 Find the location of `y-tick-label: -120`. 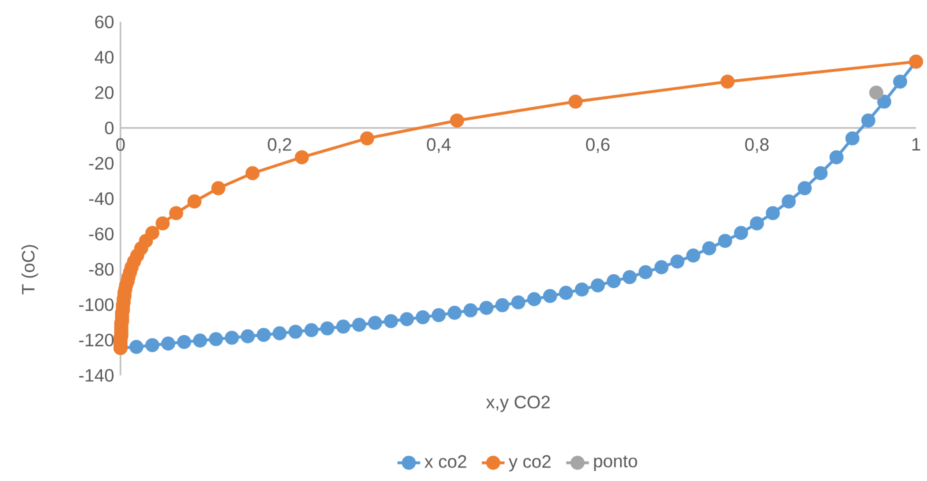

y-tick-label: -120 is located at coordinates (96, 340).